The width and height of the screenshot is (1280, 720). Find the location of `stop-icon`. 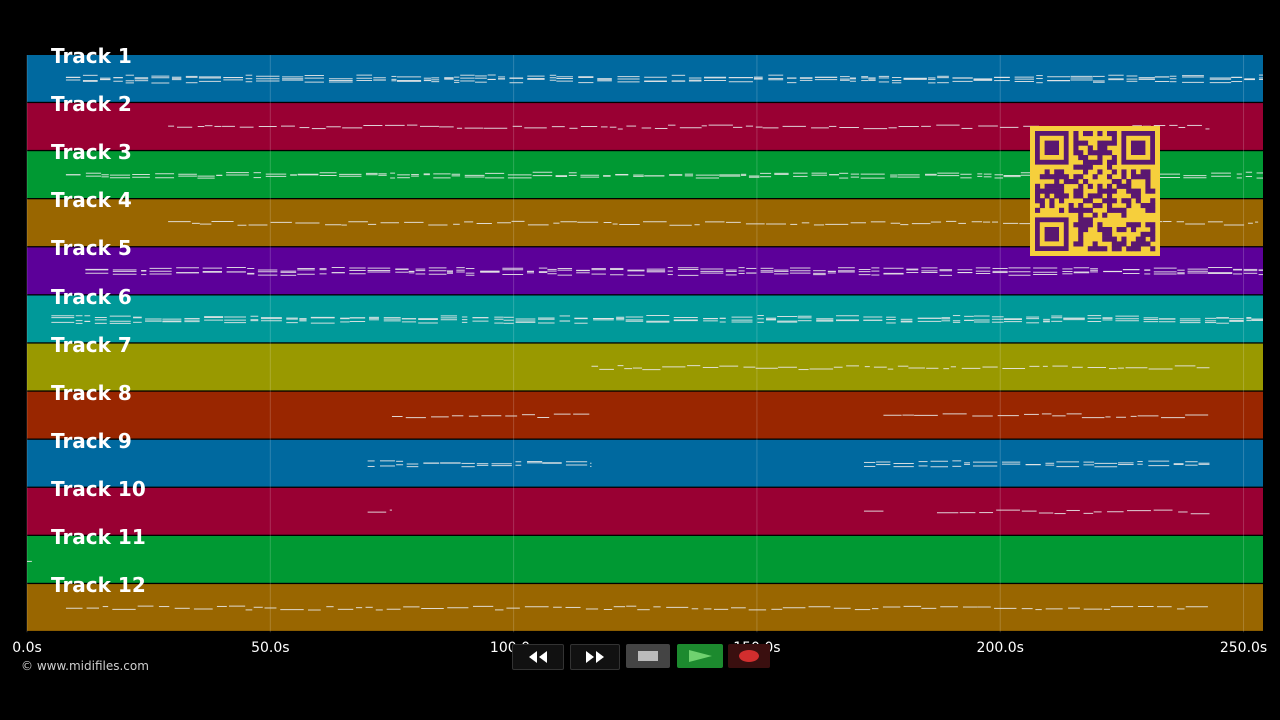

stop-icon is located at coordinates (648, 656).